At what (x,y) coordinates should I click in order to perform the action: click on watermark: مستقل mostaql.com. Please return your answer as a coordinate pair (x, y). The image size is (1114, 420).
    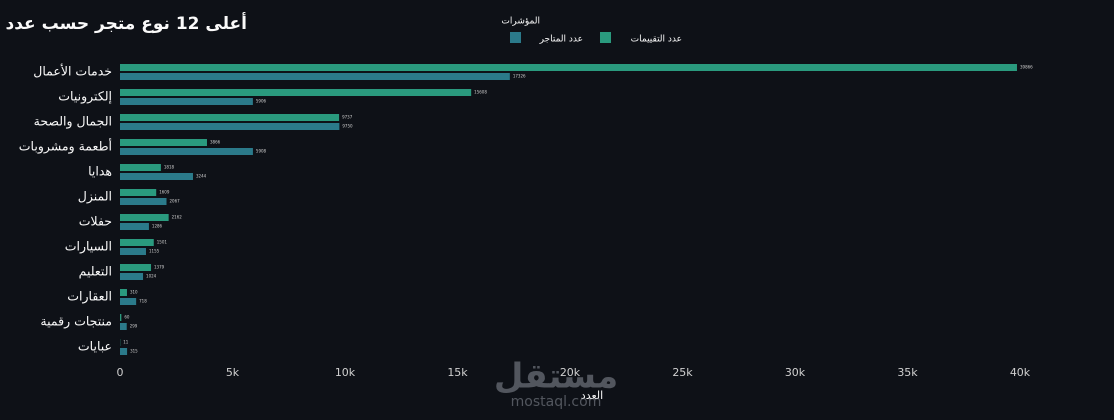
    Looking at the image, I should click on (556, 384).